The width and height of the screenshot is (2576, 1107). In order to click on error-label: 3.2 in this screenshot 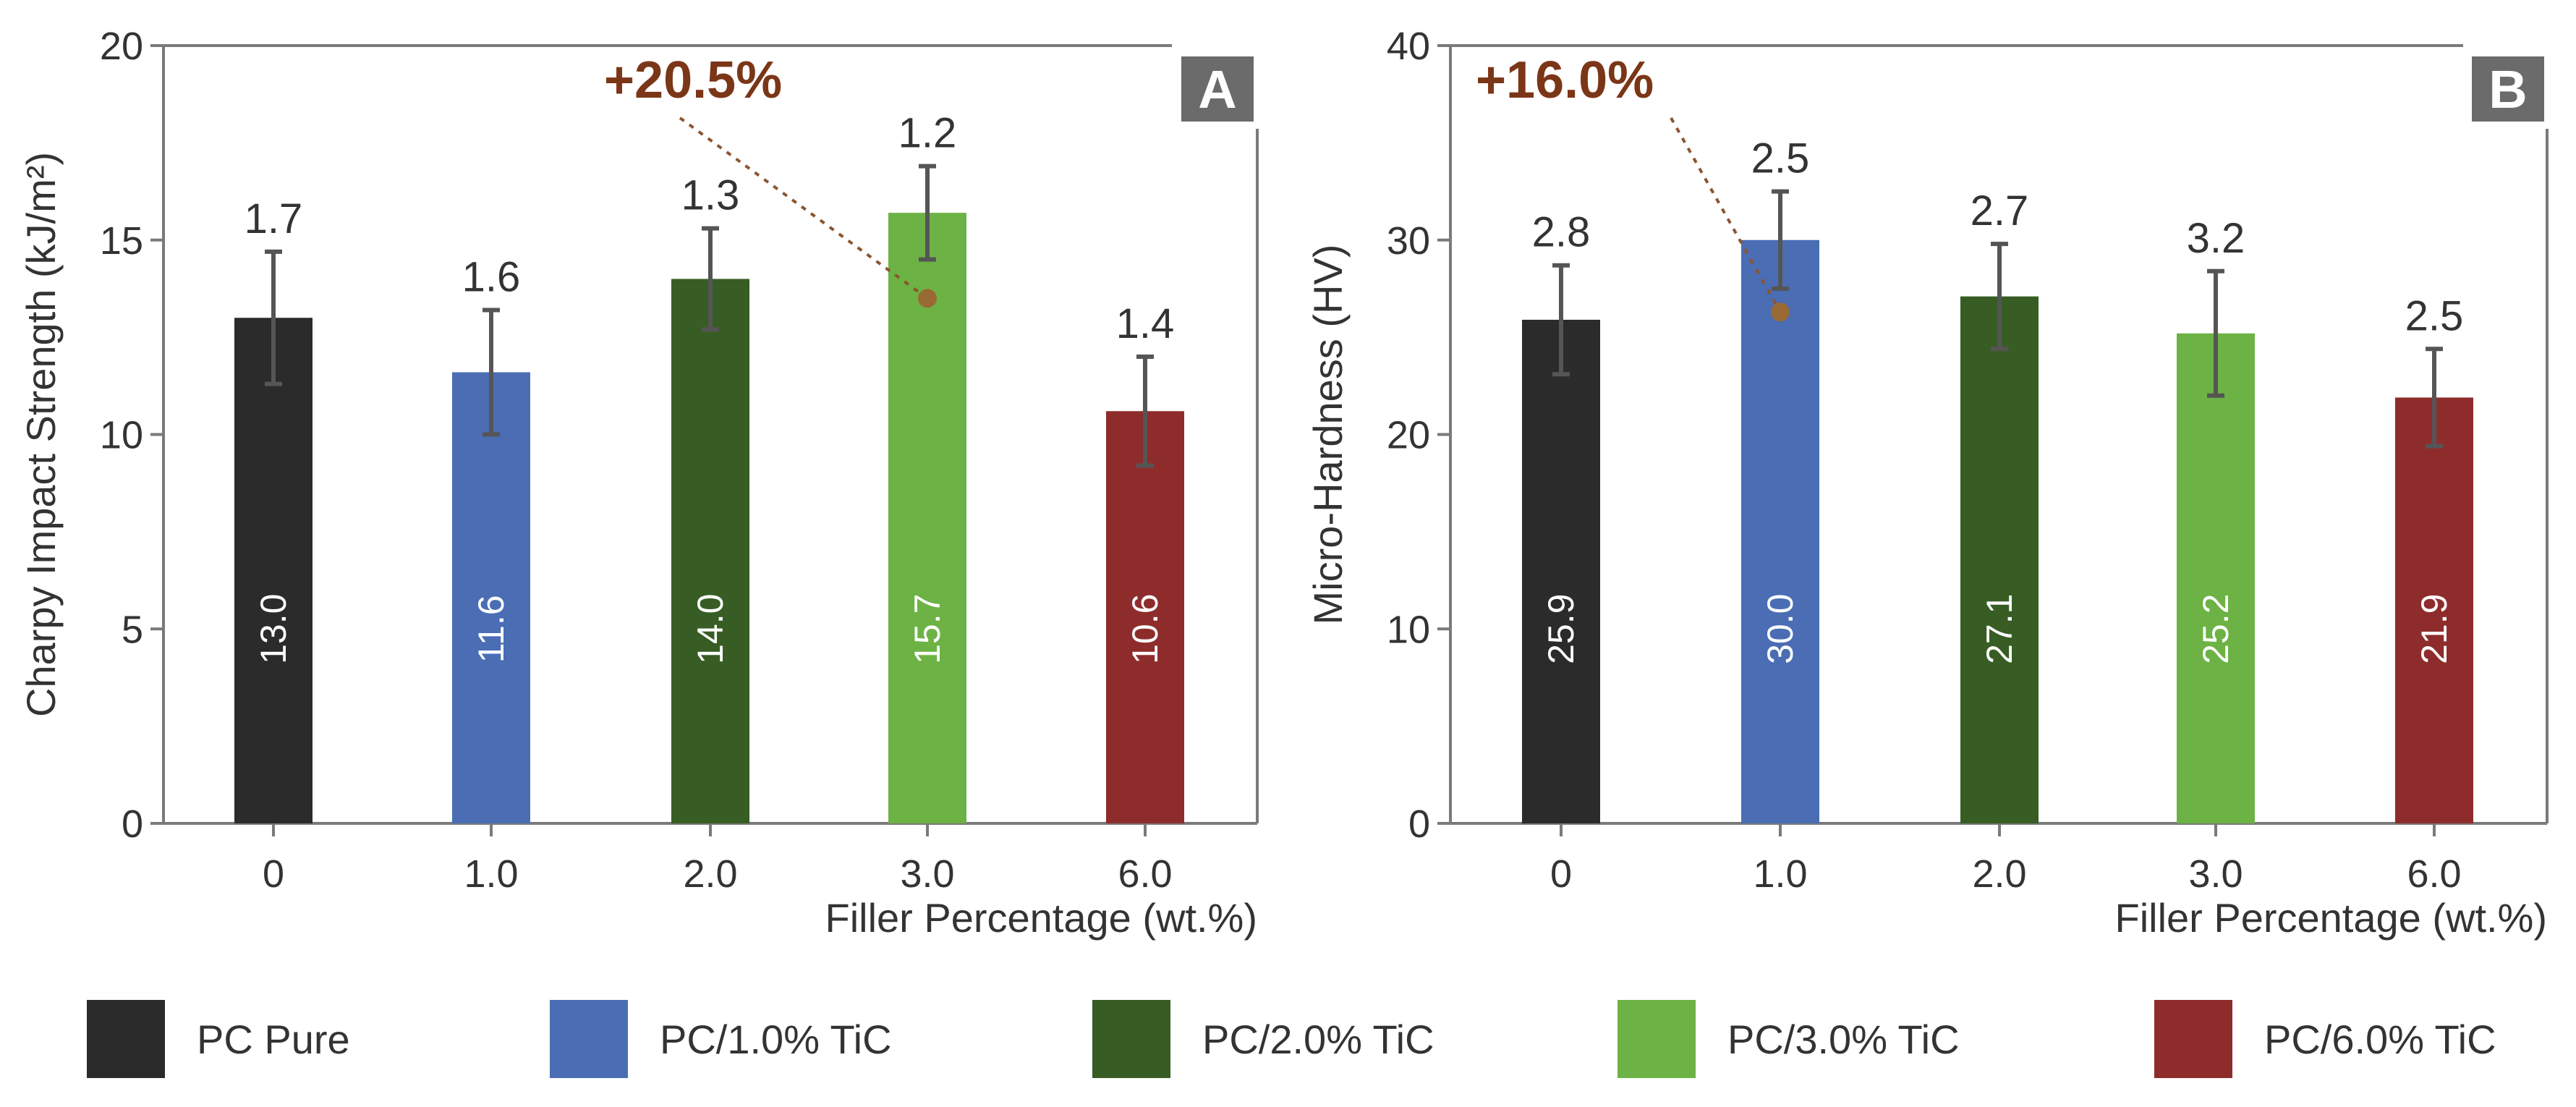, I will do `click(2216, 238)`.